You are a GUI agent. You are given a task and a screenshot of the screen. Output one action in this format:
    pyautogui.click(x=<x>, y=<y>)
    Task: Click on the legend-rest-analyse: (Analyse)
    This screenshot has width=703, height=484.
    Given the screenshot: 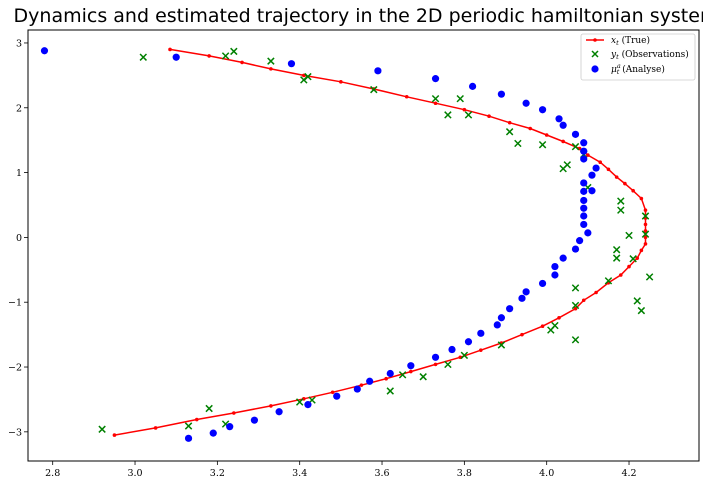 What is the action you would take?
    pyautogui.click(x=641, y=69)
    